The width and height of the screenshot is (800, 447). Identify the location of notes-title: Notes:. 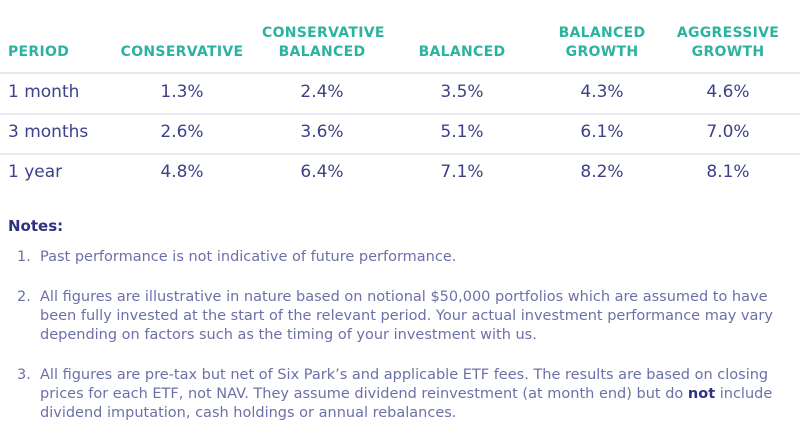
(36, 226).